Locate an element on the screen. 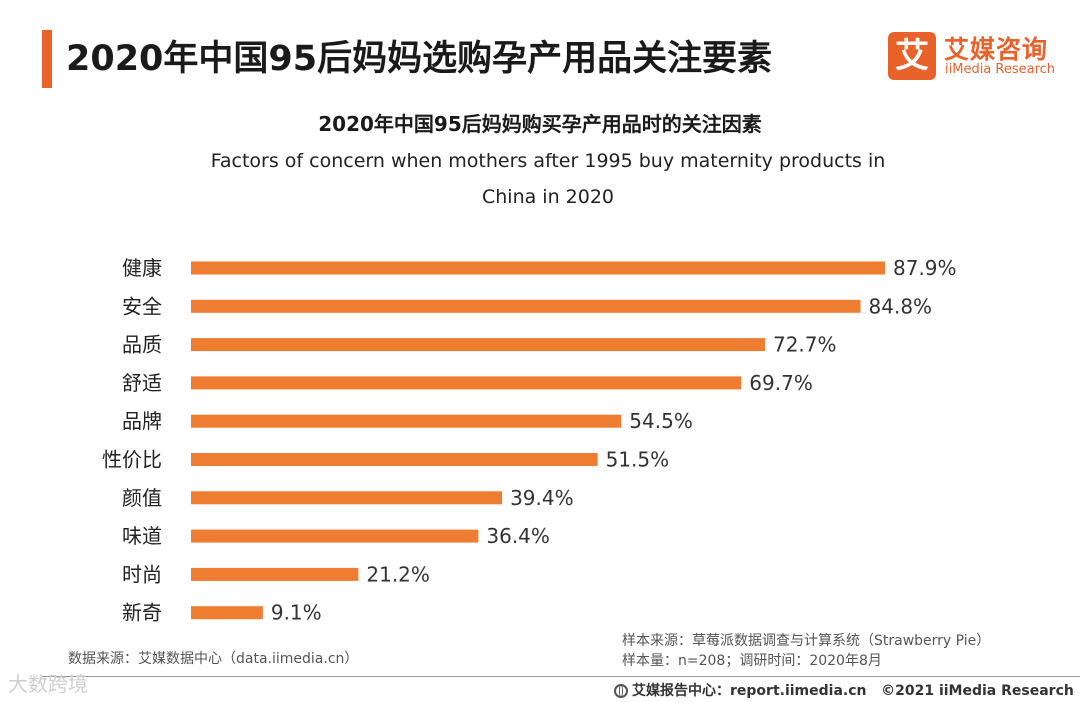 This screenshot has width=1080, height=702. category-label: 品质 is located at coordinates (142, 345).